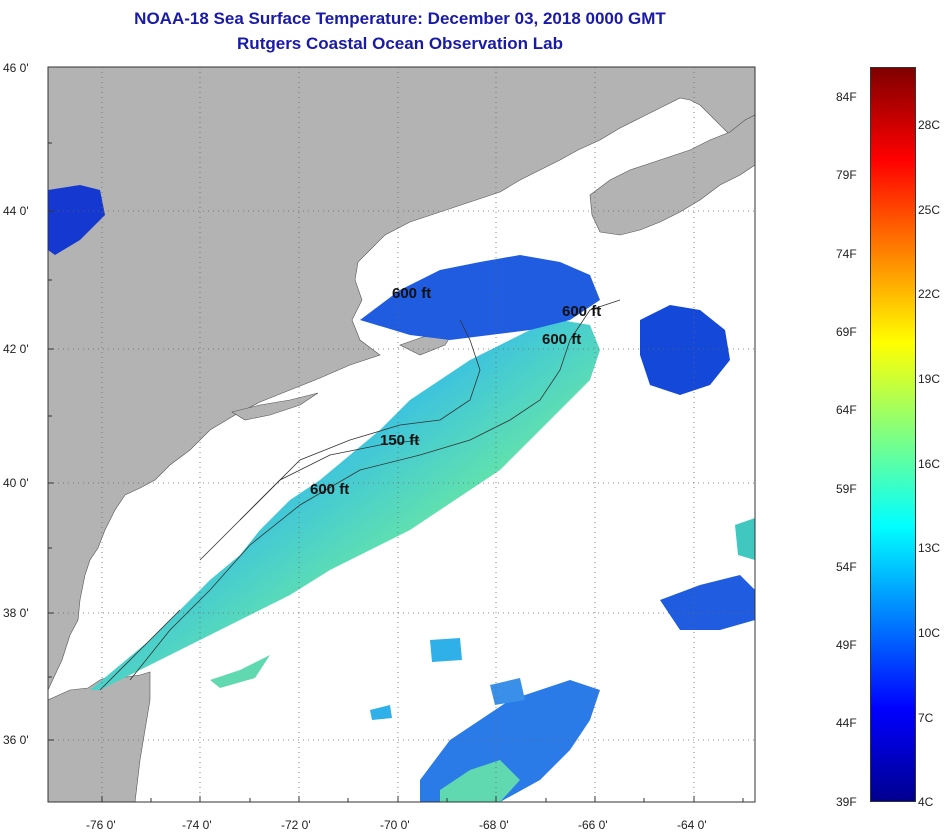  What do you see at coordinates (16, 211) in the screenshot?
I see `lat-label: 44 0'` at bounding box center [16, 211].